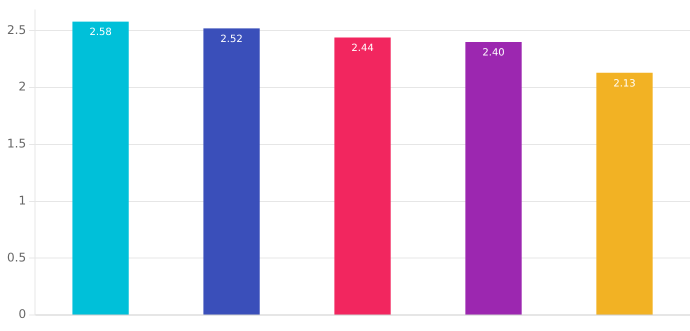  What do you see at coordinates (16, 143) in the screenshot?
I see `y-tick-label: 1.5` at bounding box center [16, 143].